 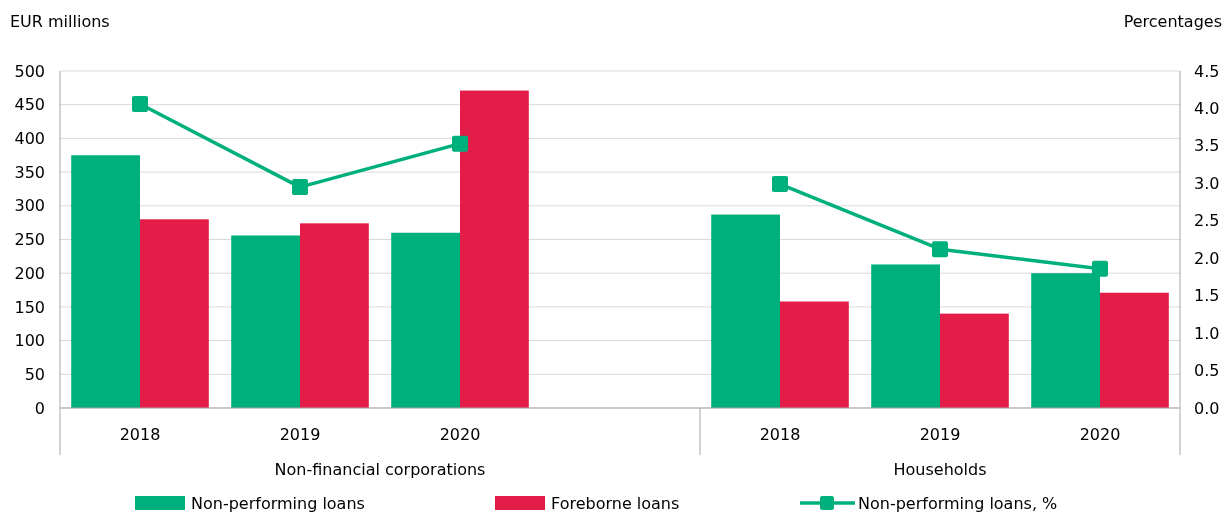 I want to click on legend-label: Non-performing loans, %, so click(x=958, y=503).